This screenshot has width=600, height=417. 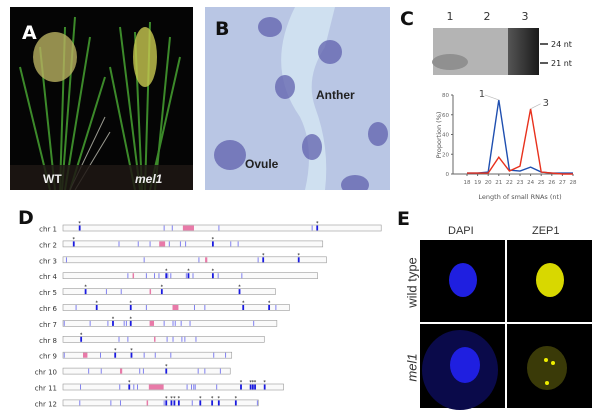 What do you see at coordinates (546, 103) in the screenshot?
I see `series-3-label: 3` at bounding box center [546, 103].